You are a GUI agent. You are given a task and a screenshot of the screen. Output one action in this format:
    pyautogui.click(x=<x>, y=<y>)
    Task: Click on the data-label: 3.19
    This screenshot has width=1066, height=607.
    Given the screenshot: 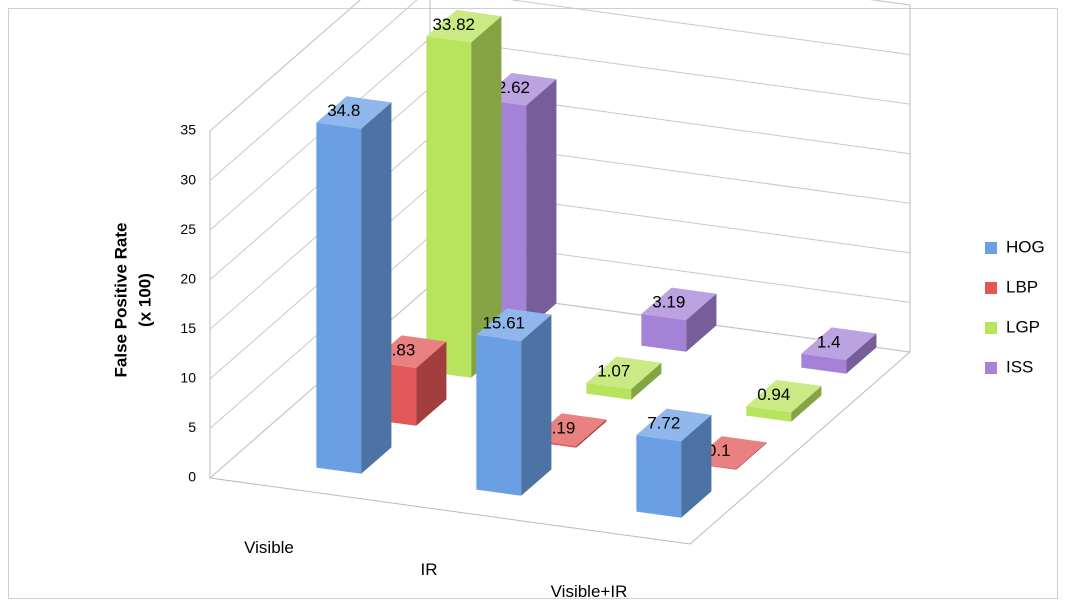 What is the action you would take?
    pyautogui.click(x=668, y=302)
    